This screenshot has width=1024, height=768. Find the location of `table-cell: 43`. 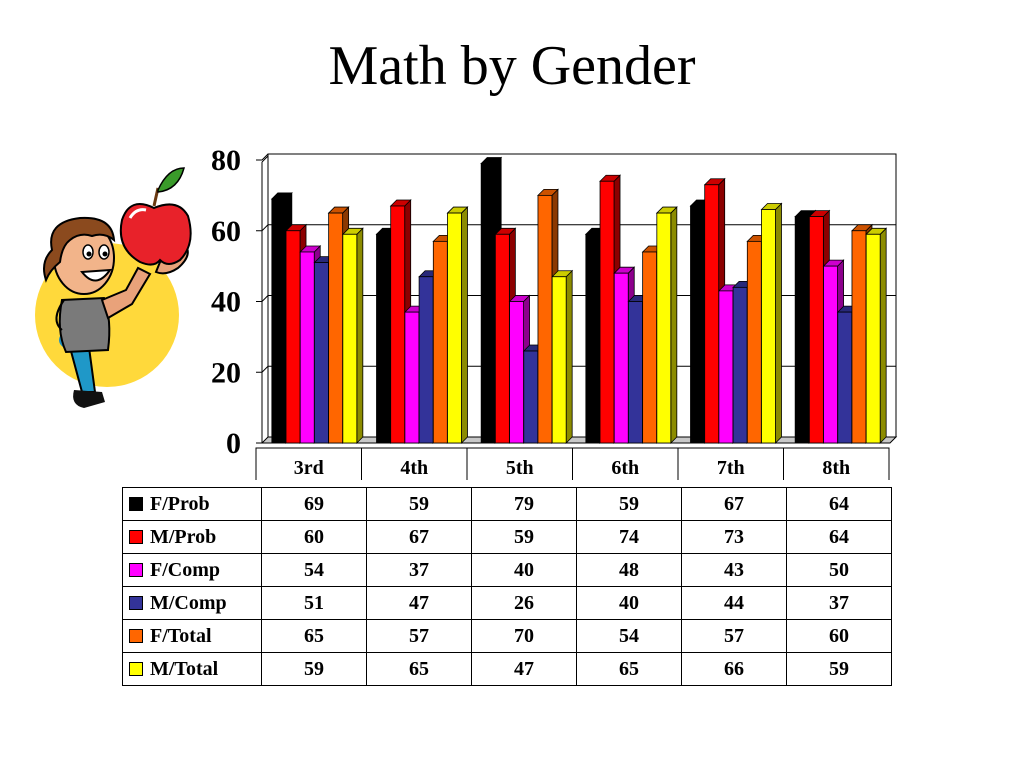

table-cell: 43 is located at coordinates (734, 570).